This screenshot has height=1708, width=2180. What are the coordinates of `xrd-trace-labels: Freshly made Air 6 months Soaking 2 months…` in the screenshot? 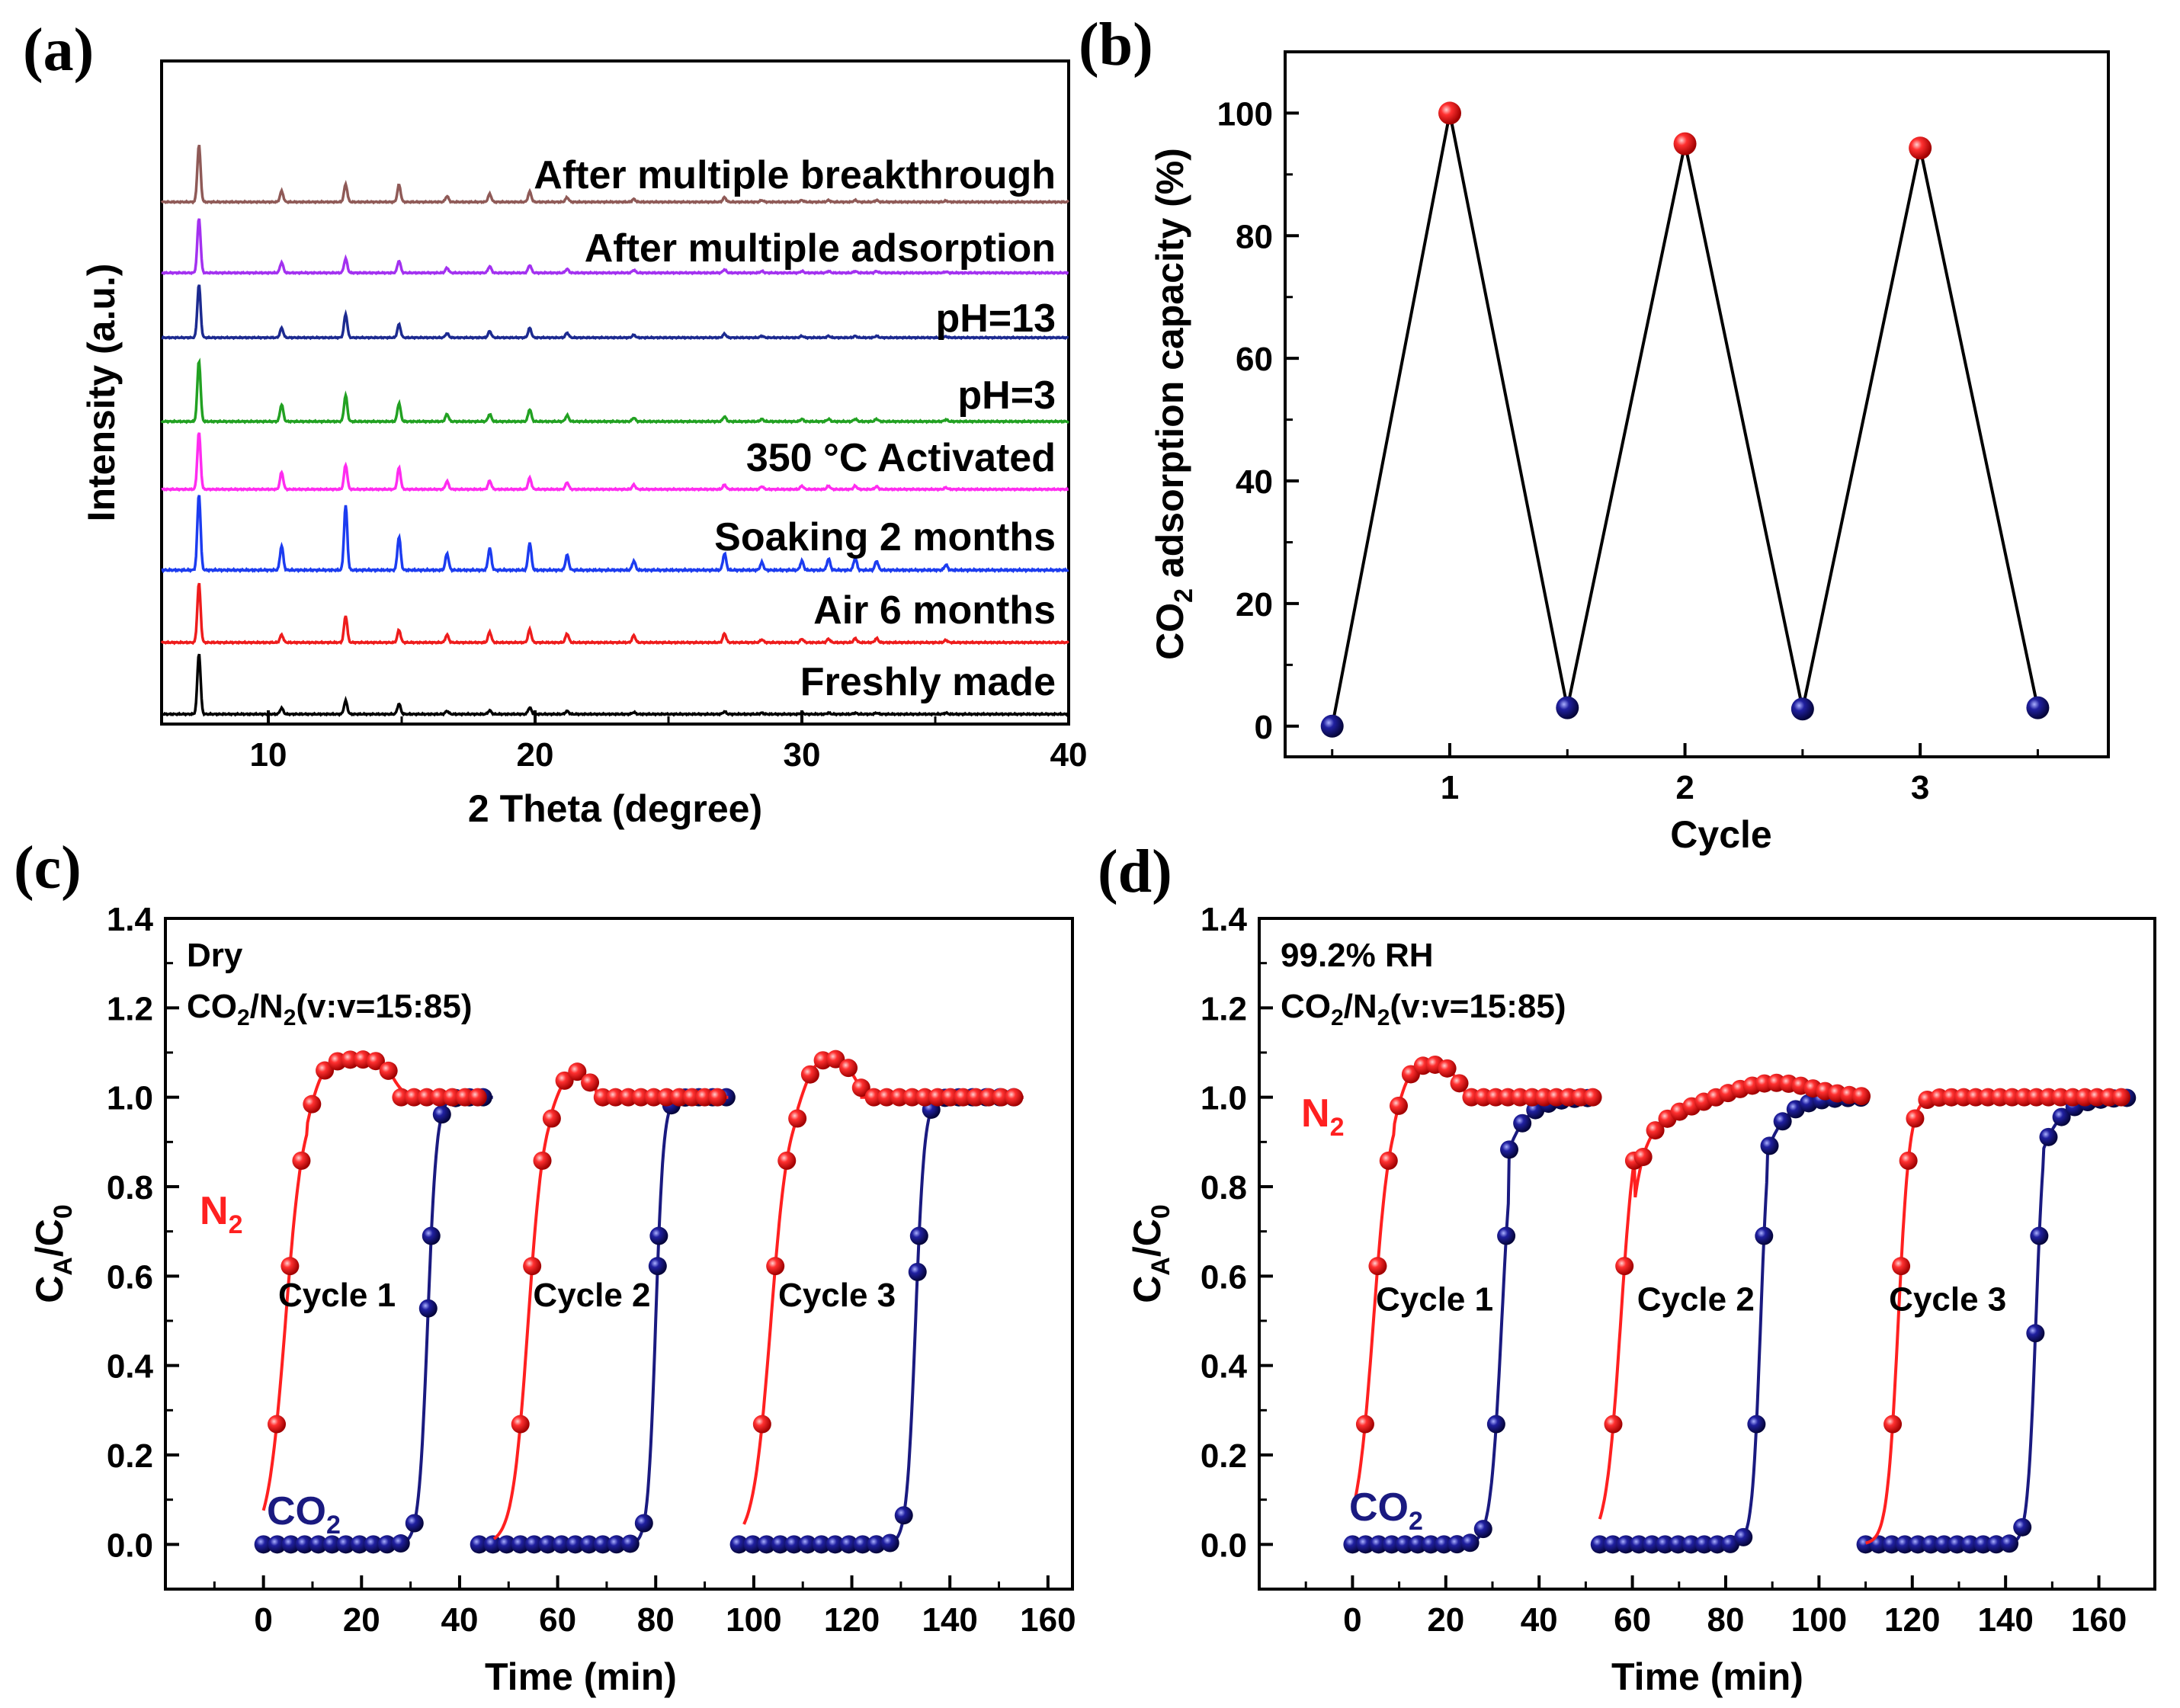 It's located at (795, 428).